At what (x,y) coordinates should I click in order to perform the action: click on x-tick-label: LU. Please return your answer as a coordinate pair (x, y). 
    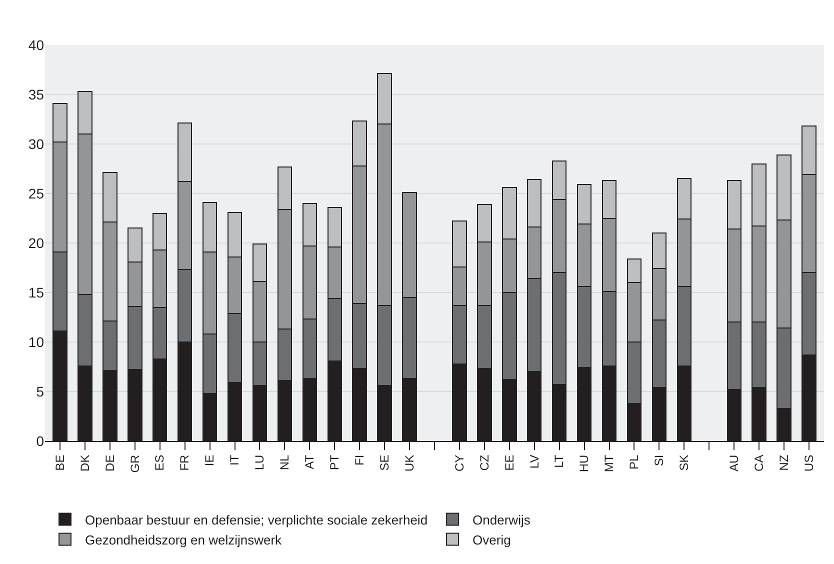
    Looking at the image, I should click on (259, 462).